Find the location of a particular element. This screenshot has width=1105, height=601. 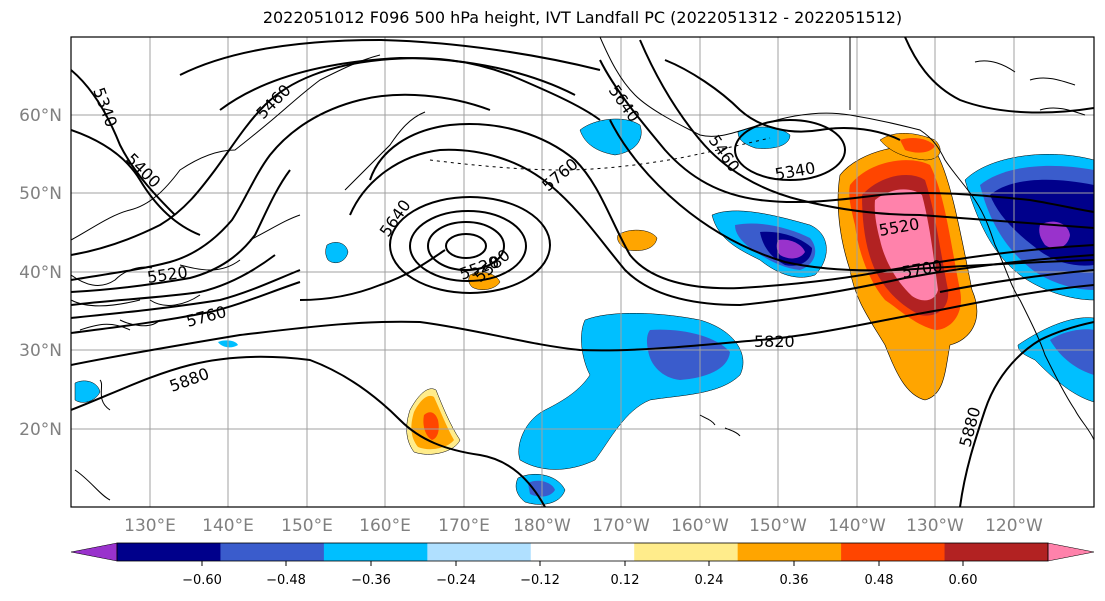

colorbar-tick-label: 0.36 is located at coordinates (794, 580).